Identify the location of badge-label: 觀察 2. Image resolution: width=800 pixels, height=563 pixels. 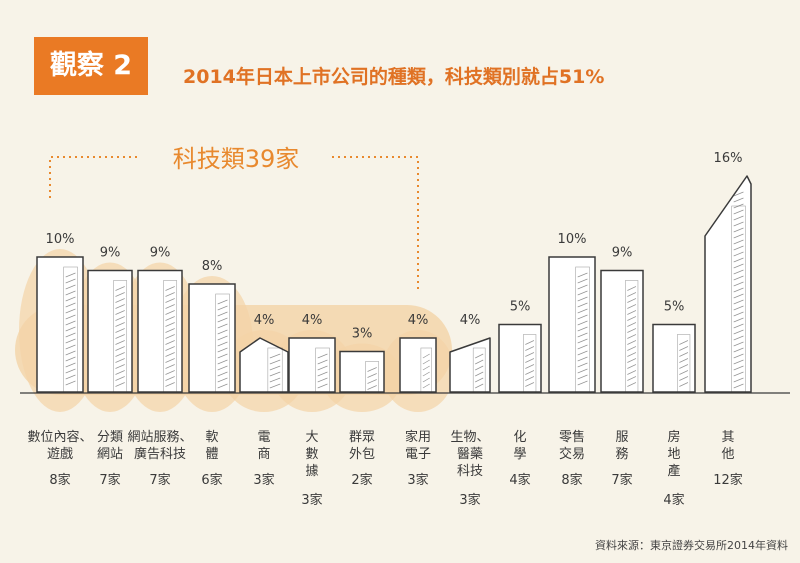
(91, 65).